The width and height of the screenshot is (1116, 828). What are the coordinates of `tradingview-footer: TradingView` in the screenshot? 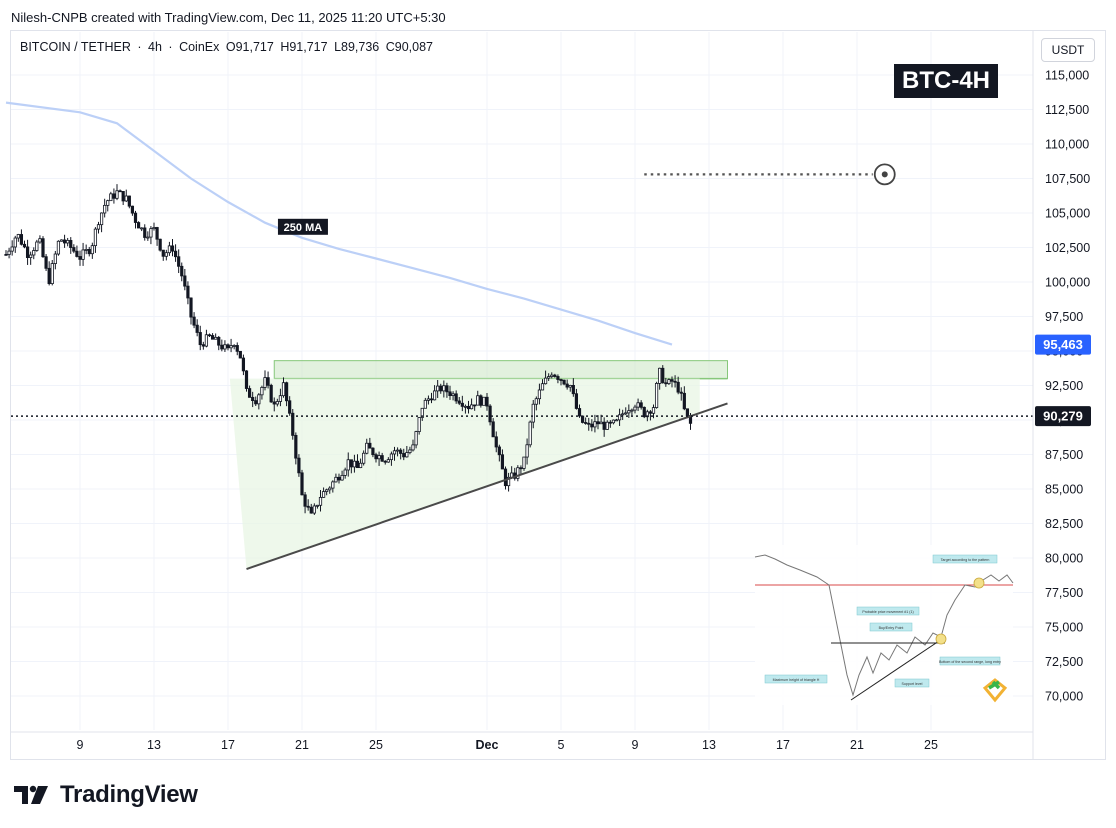 It's located at (106, 795).